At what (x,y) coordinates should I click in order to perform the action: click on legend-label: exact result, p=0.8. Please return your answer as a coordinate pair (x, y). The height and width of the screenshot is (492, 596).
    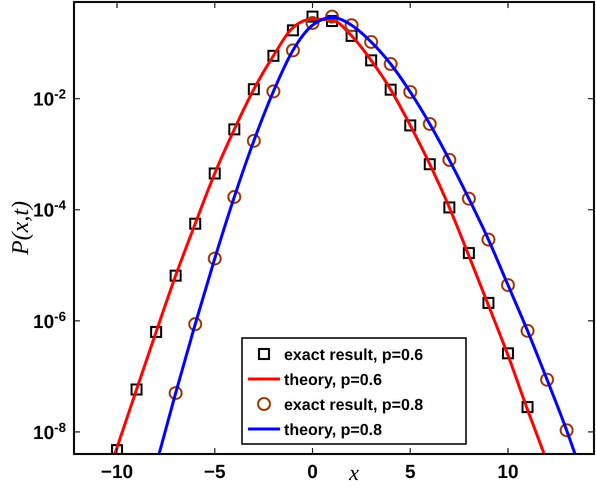
    Looking at the image, I should click on (354, 405).